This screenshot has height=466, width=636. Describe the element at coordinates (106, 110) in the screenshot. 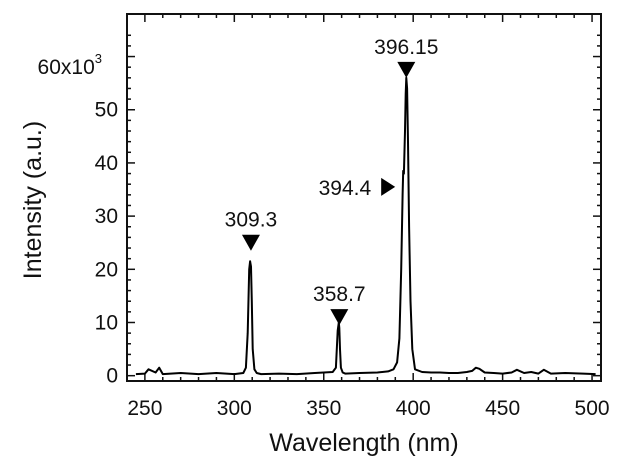

I see `y-tick-label: 50` at that location.